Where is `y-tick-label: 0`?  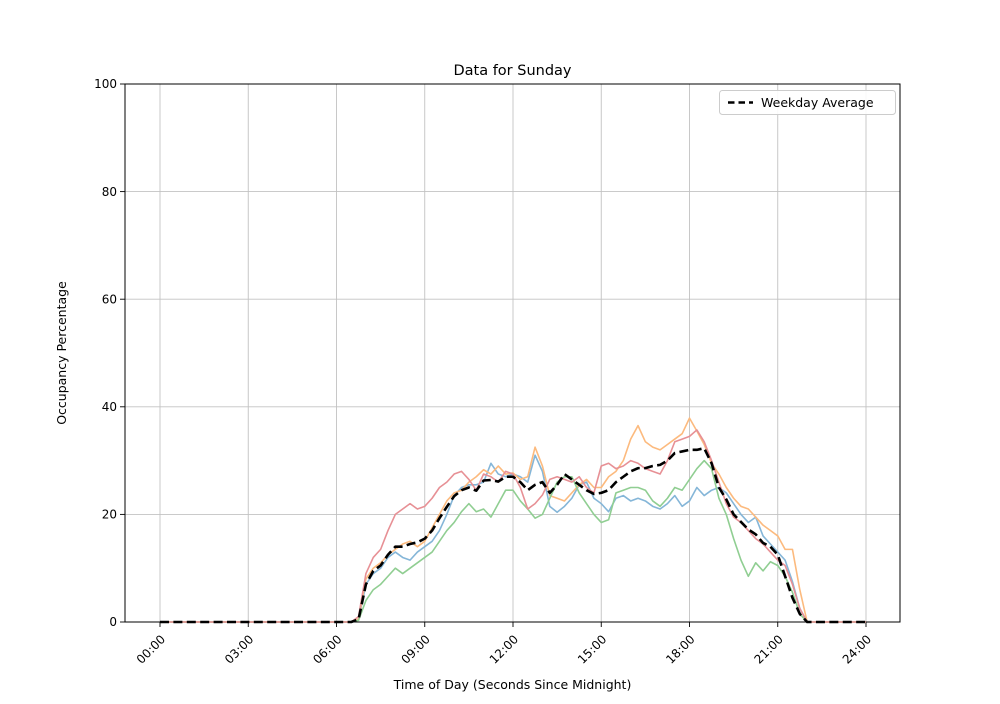
y-tick-label: 0 is located at coordinates (113, 622).